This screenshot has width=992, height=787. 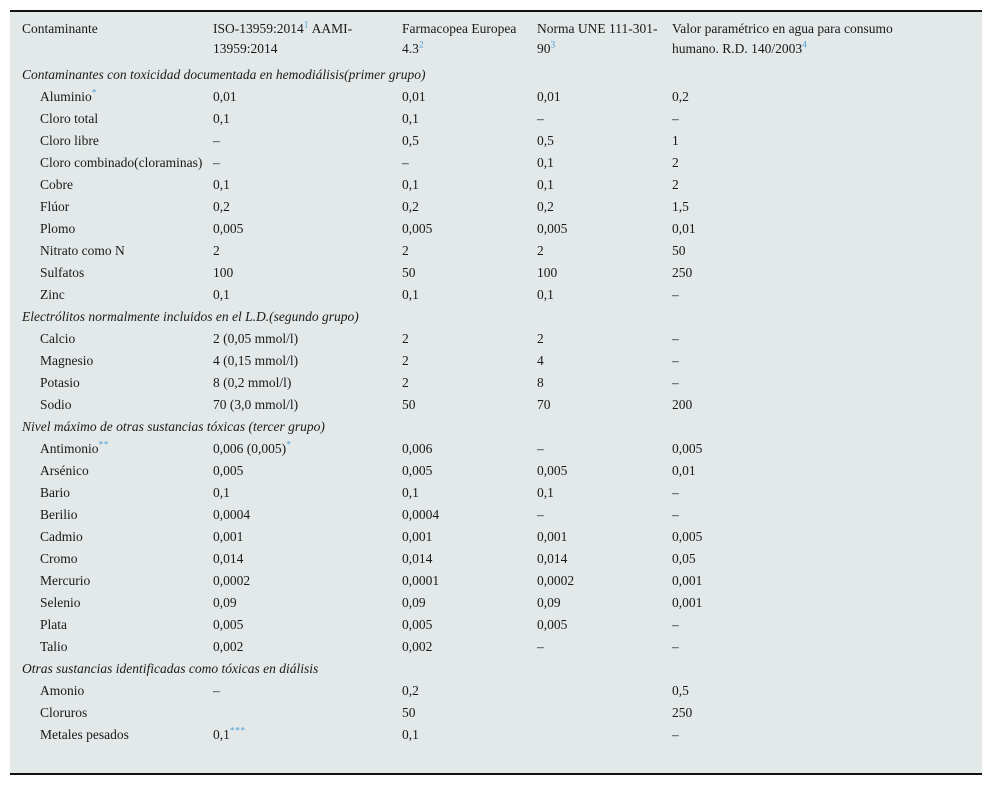 What do you see at coordinates (497, 515) in the screenshot?
I see `table-row: Berilio 0,0004 0,0004 – –` at bounding box center [497, 515].